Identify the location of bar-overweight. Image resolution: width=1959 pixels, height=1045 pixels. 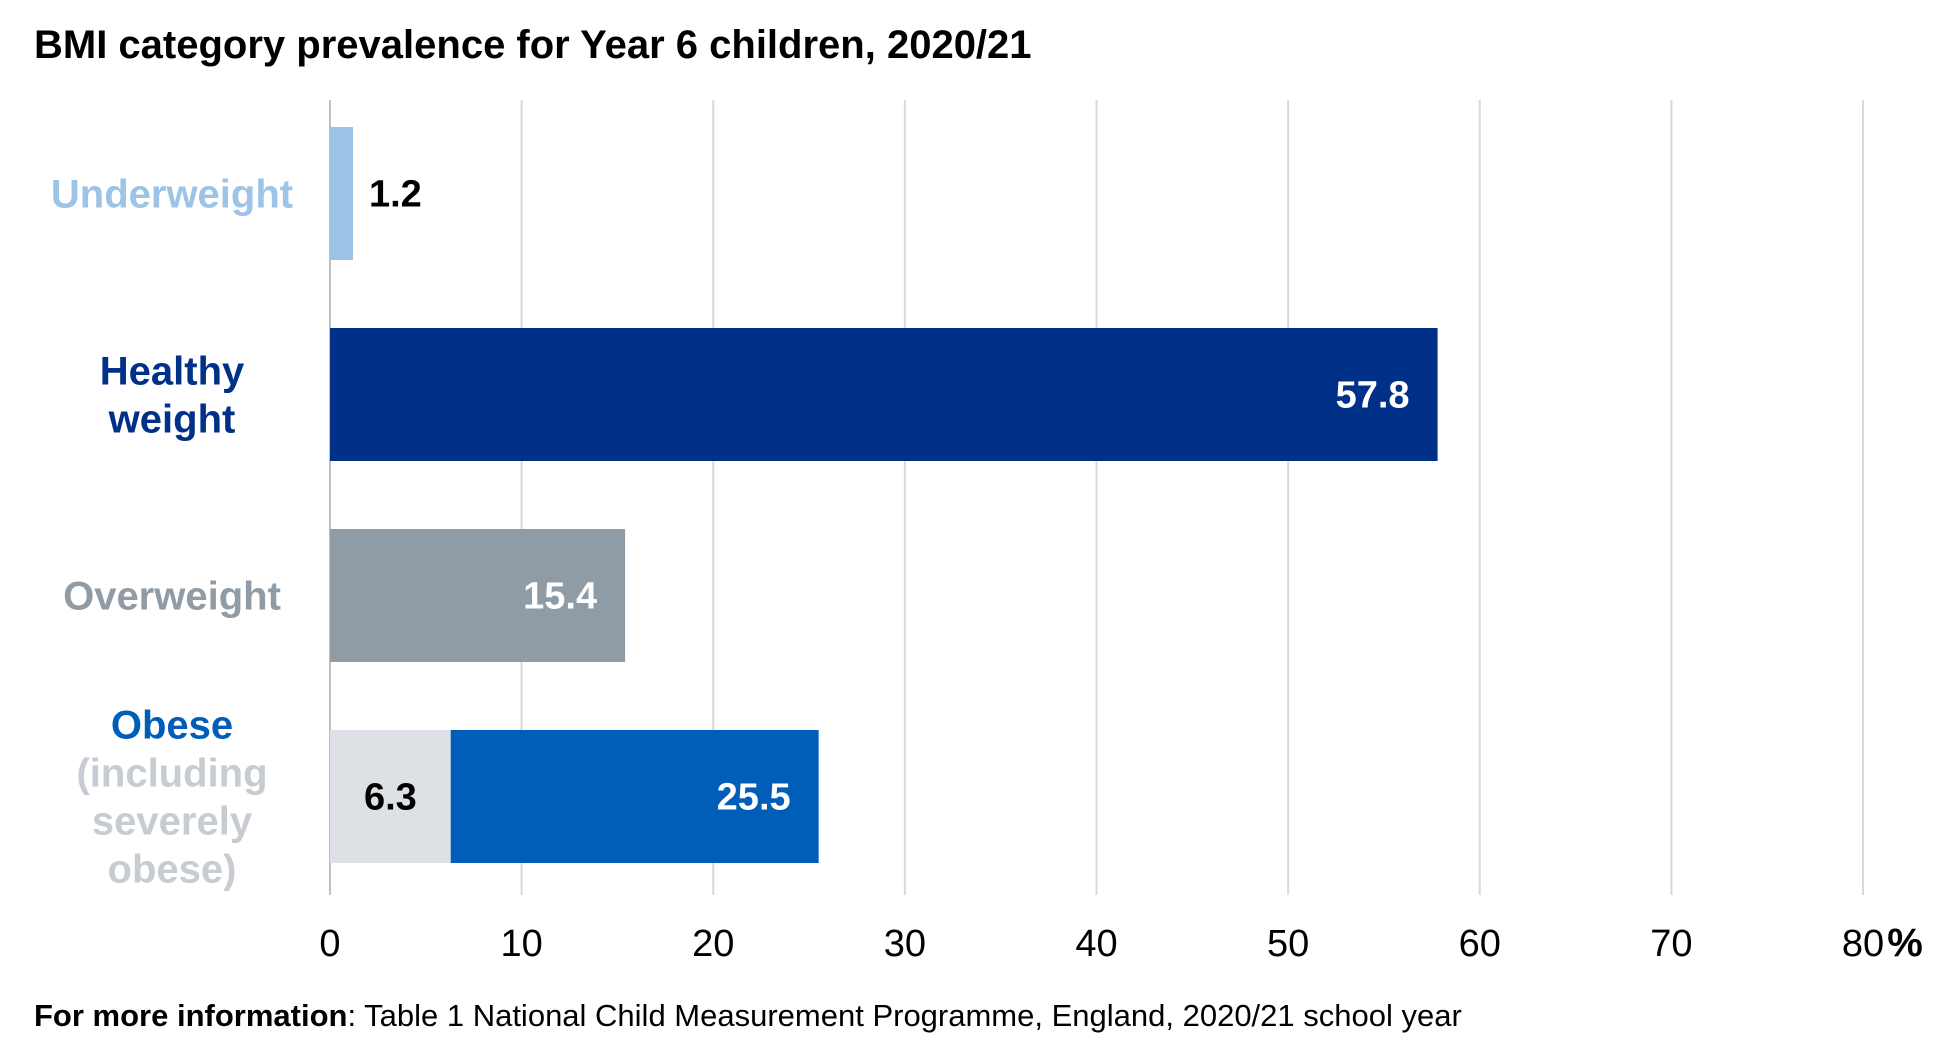
(478, 595).